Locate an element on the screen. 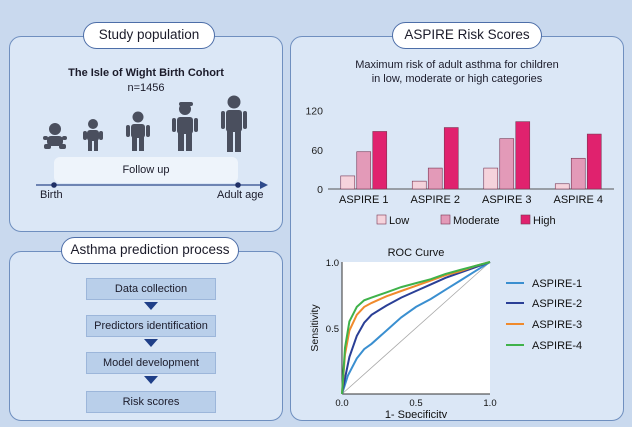 Image resolution: width=632 pixels, height=427 pixels. roc-legend-label-4: ASPIRE-4 is located at coordinates (557, 346).